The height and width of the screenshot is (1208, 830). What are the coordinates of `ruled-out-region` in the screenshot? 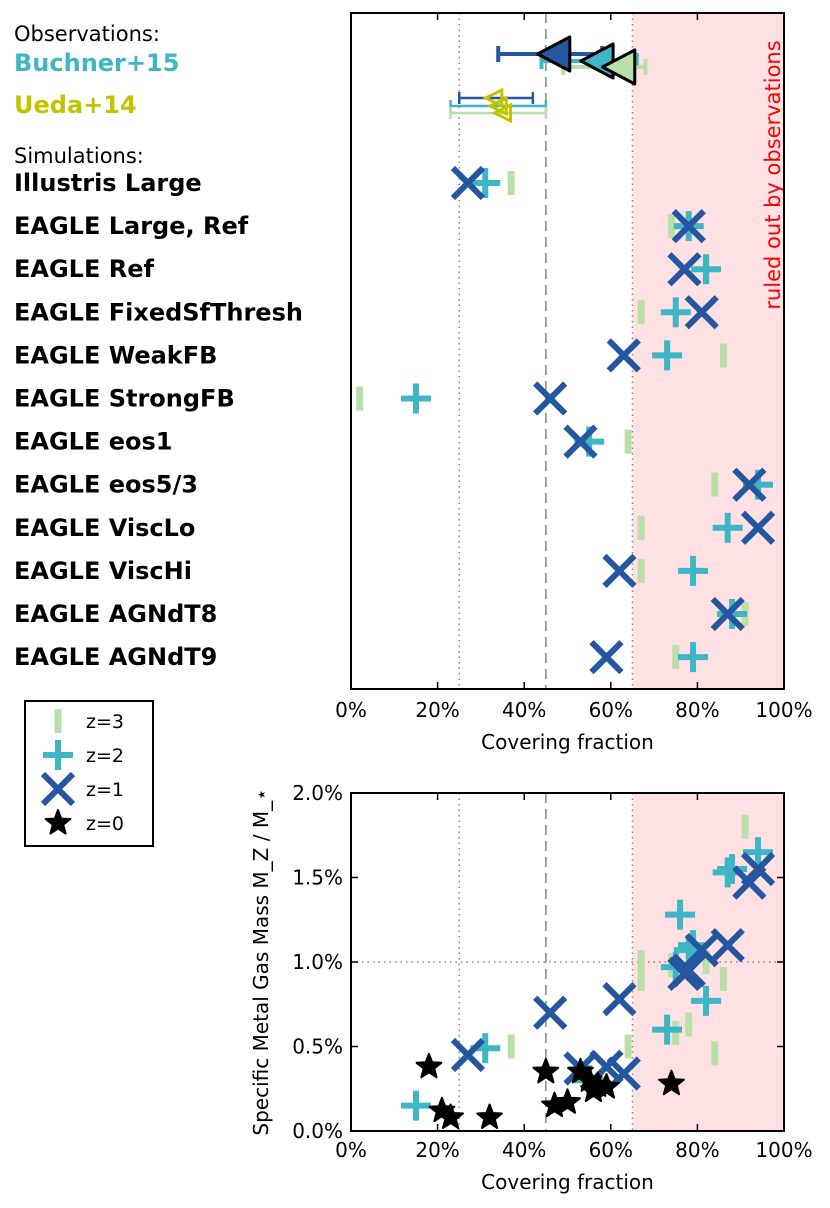 It's located at (708, 351).